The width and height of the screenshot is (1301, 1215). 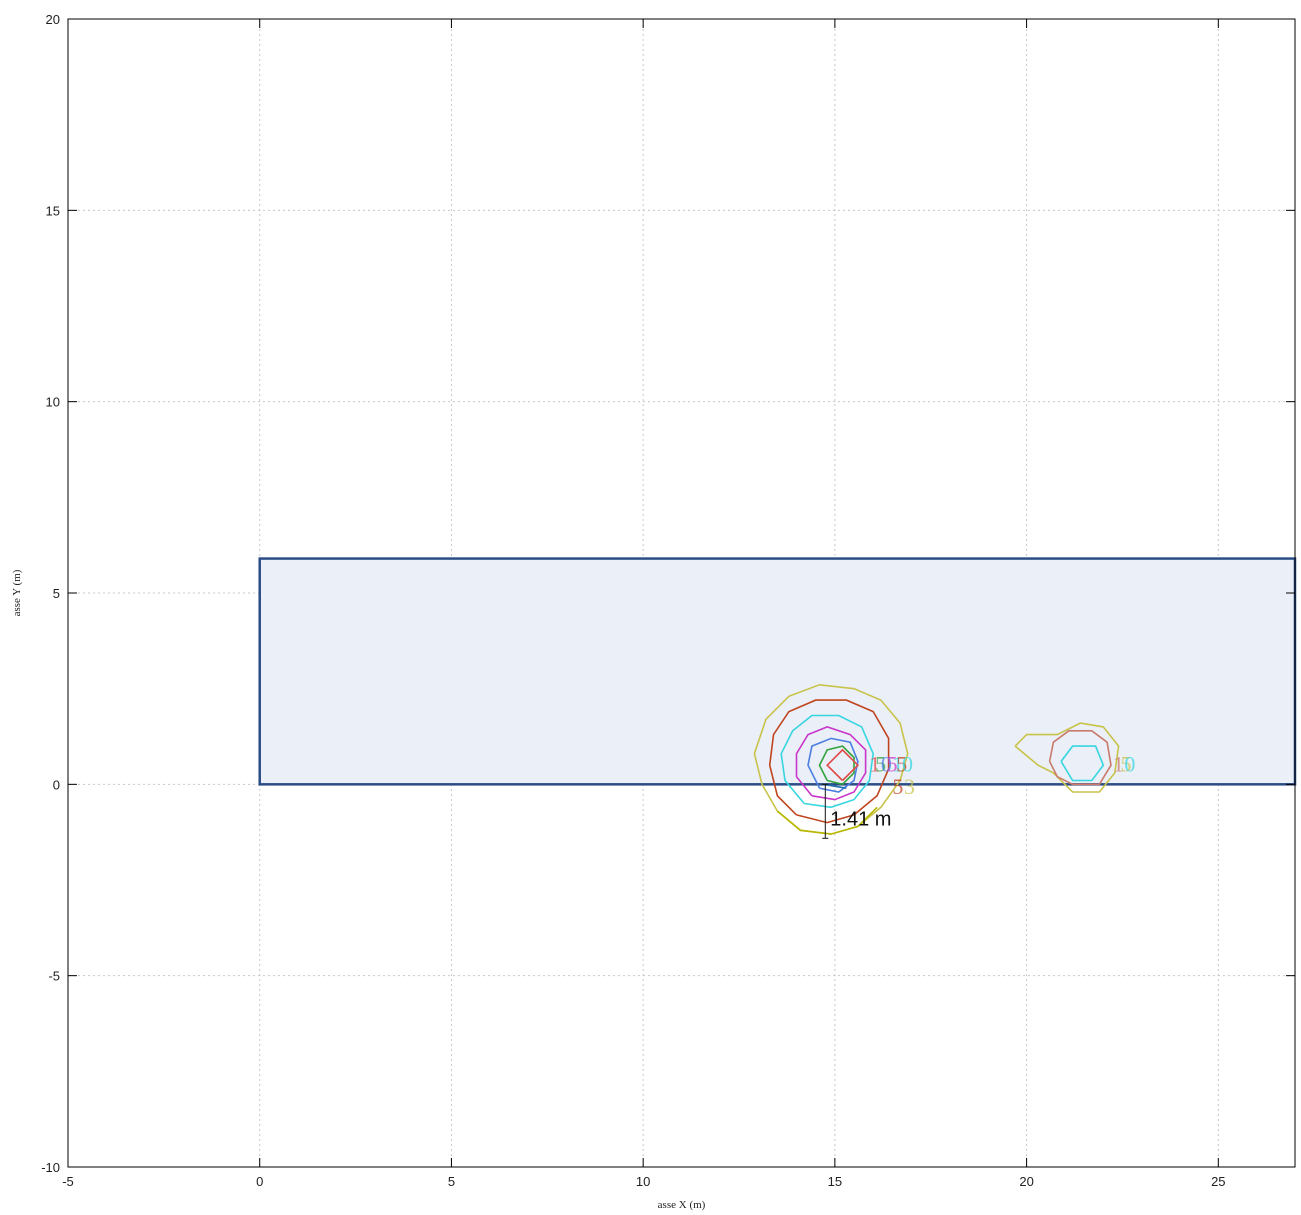 I want to click on dimension-label: 1.41 m, so click(x=860, y=819).